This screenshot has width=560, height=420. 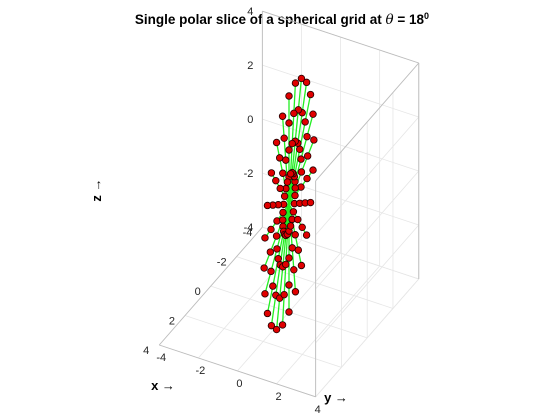 I want to click on y-axis-label: y →, so click(x=336, y=397).